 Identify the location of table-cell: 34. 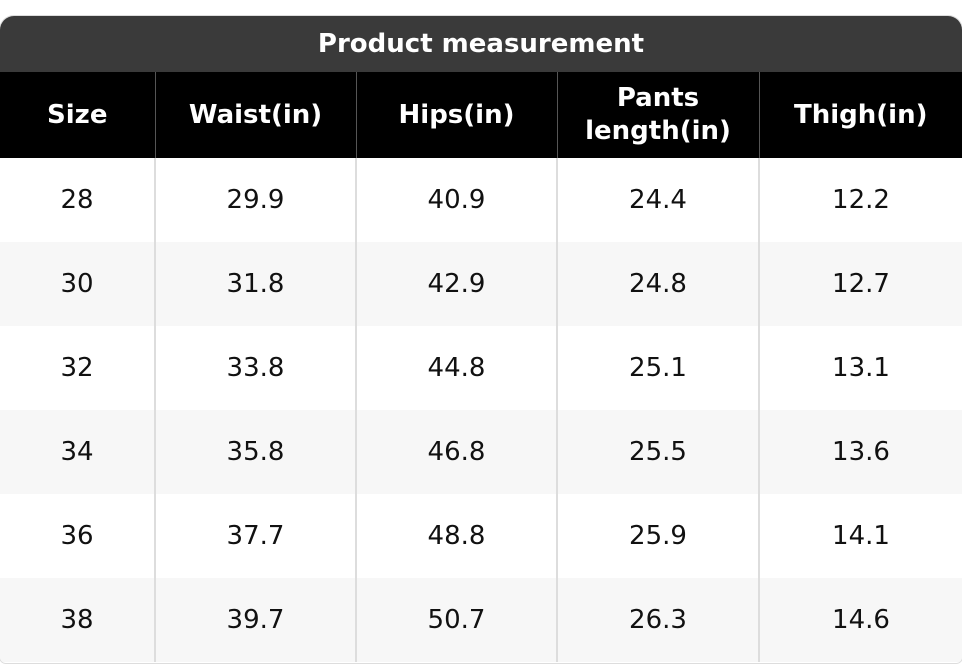
(77, 452).